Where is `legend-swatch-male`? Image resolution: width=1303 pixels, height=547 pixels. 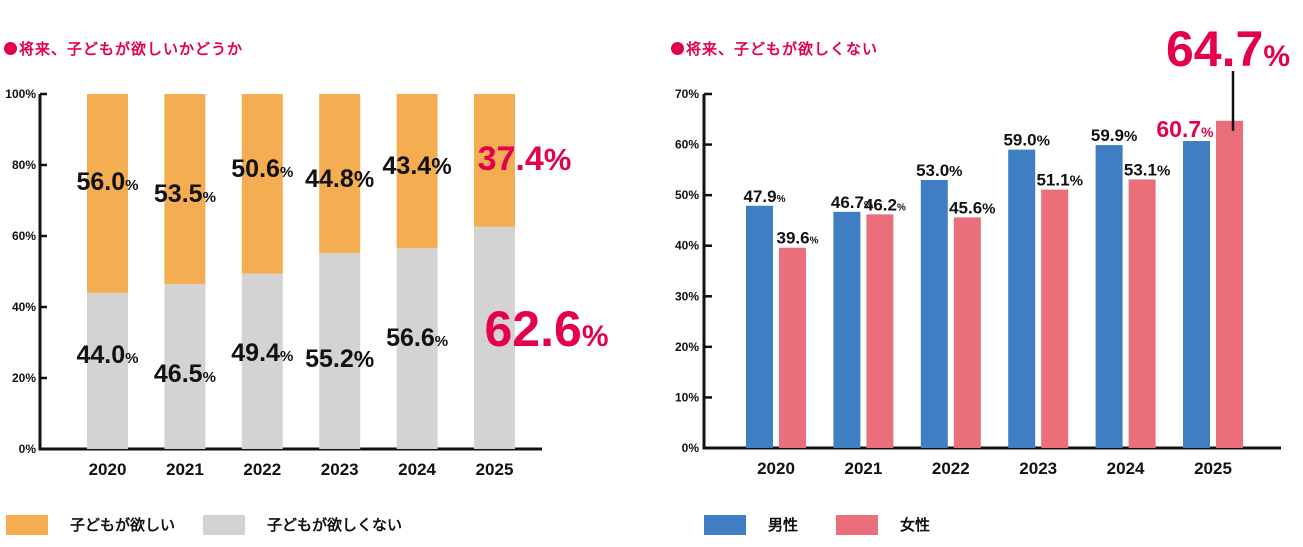
legend-swatch-male is located at coordinates (725, 524).